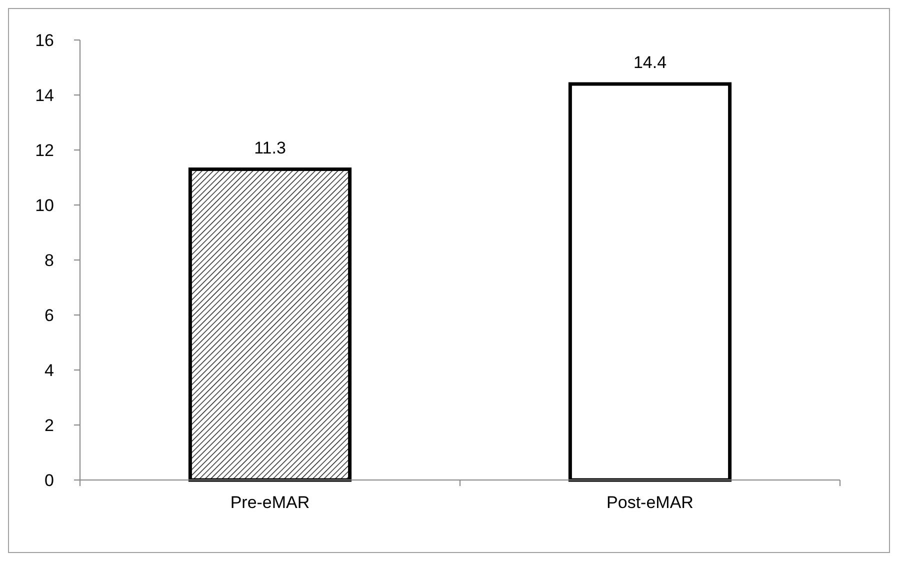 The width and height of the screenshot is (898, 561). What do you see at coordinates (49, 260) in the screenshot?
I see `y-tick-label: 8` at bounding box center [49, 260].